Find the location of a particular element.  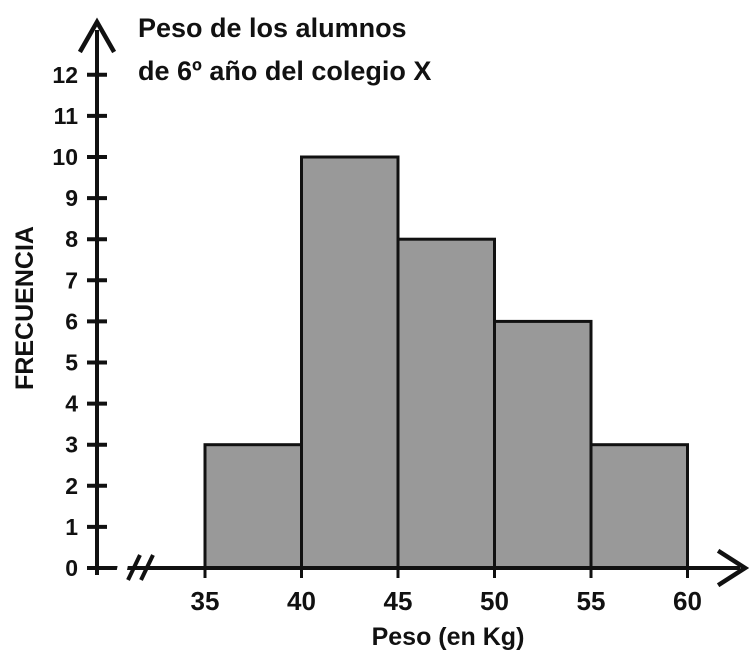

x-tick-label-55: 55 is located at coordinates (591, 601).